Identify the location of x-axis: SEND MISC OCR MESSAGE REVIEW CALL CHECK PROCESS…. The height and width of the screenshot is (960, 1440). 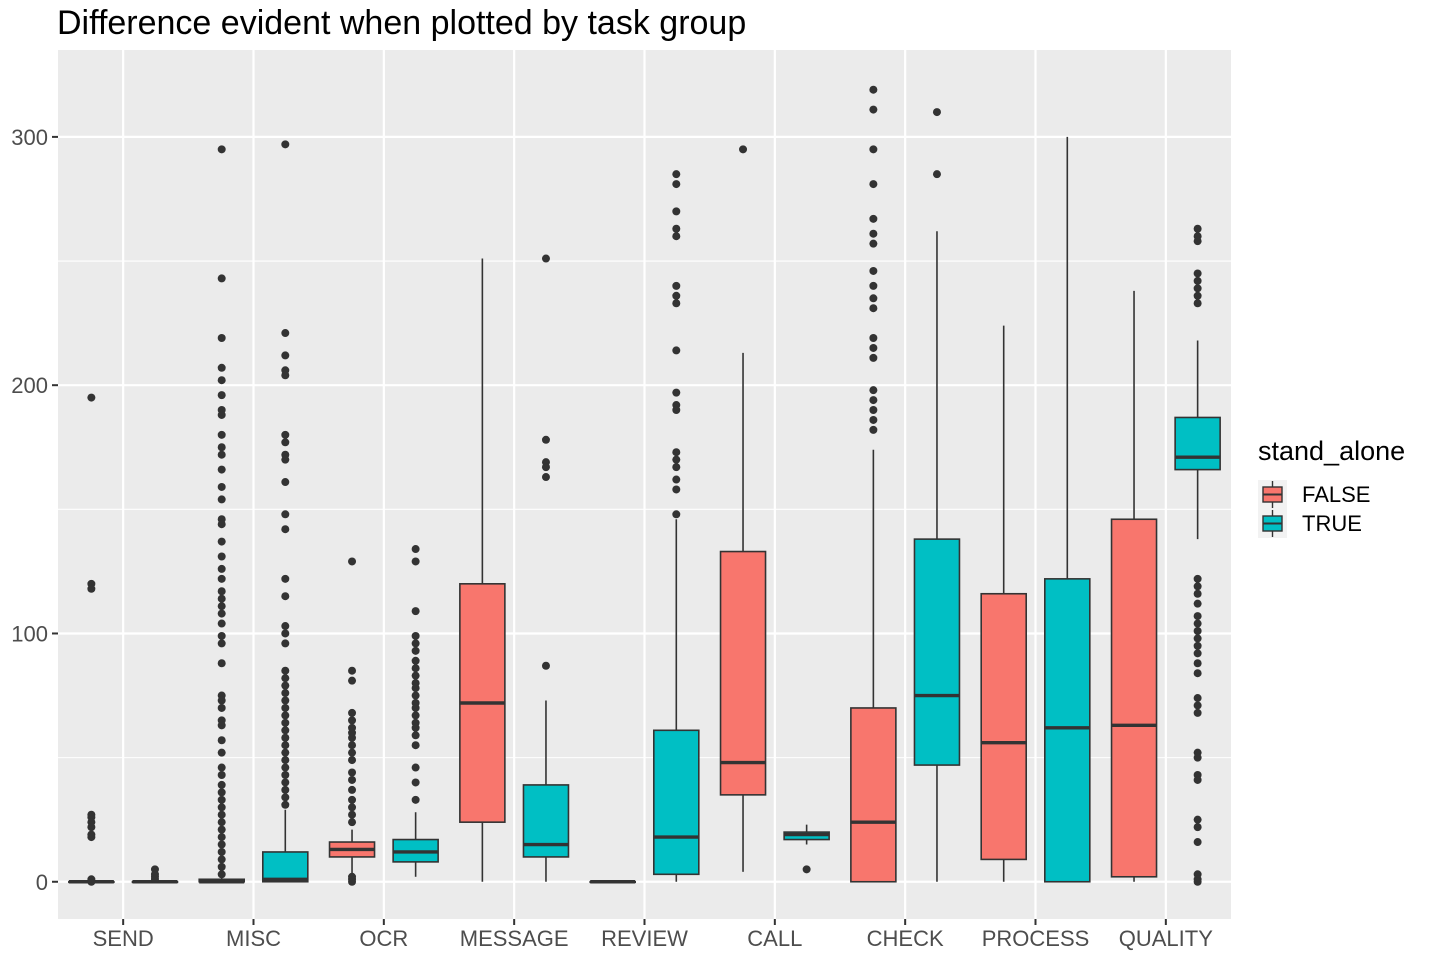
(653, 935).